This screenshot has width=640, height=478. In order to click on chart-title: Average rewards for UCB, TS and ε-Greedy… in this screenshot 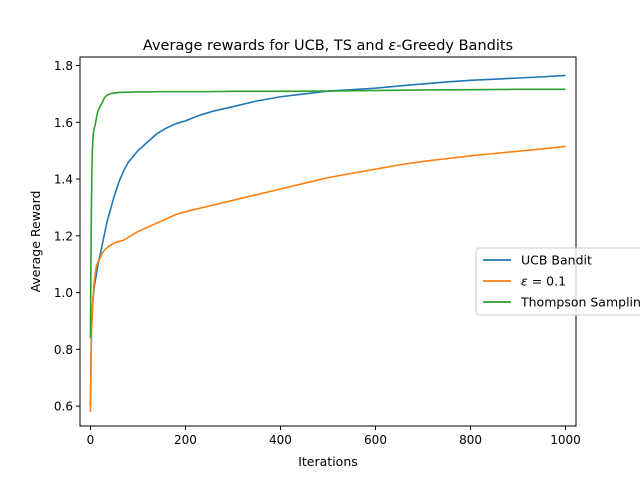, I will do `click(328, 46)`.